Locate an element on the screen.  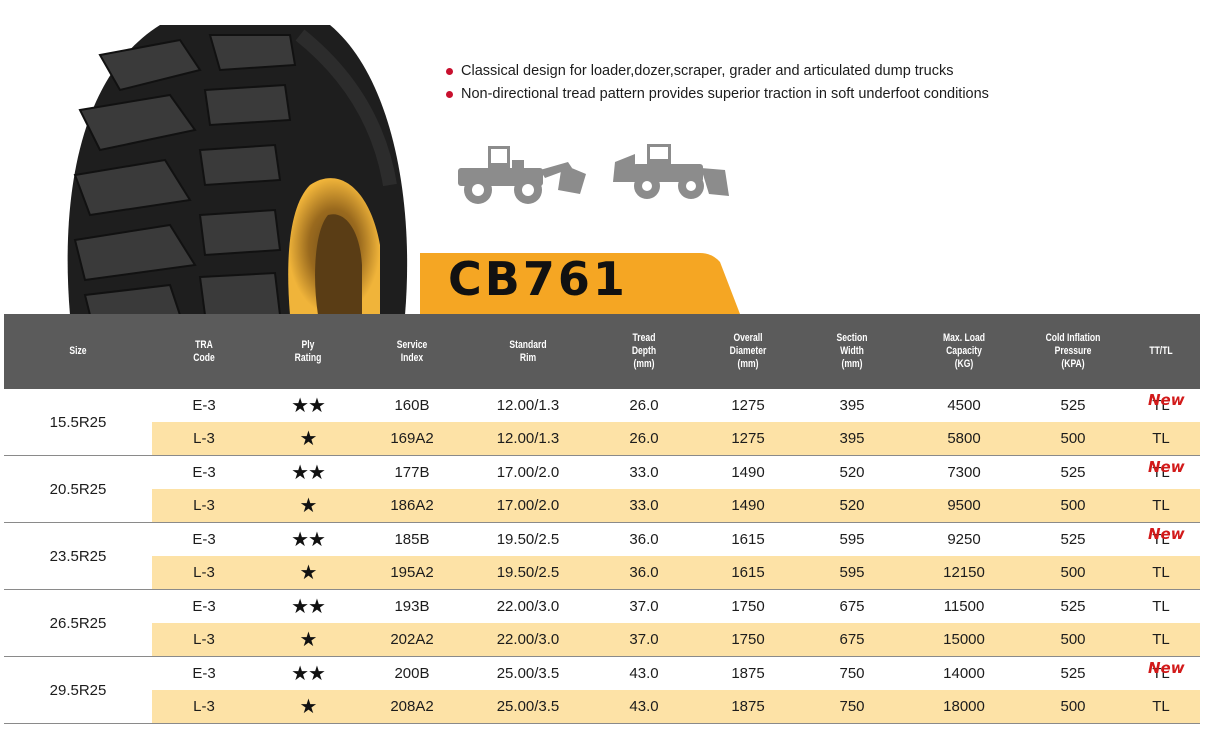
diameter-cell: 1275 is located at coordinates (748, 438).